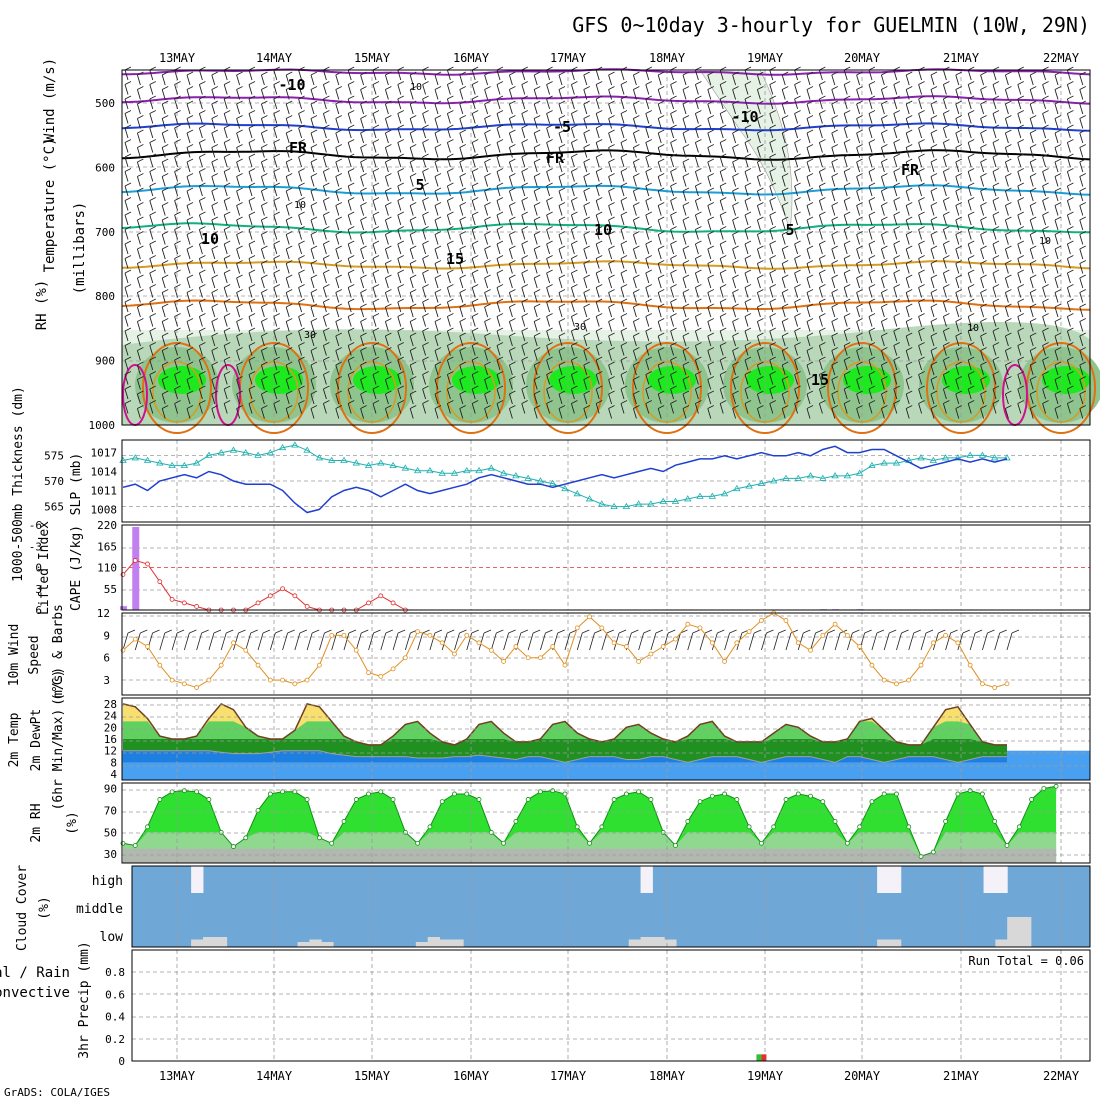 This screenshot has height=1100, width=1100. What do you see at coordinates (395, 641) in the screenshot?
I see `surface-wind-barb` at bounding box center [395, 641].